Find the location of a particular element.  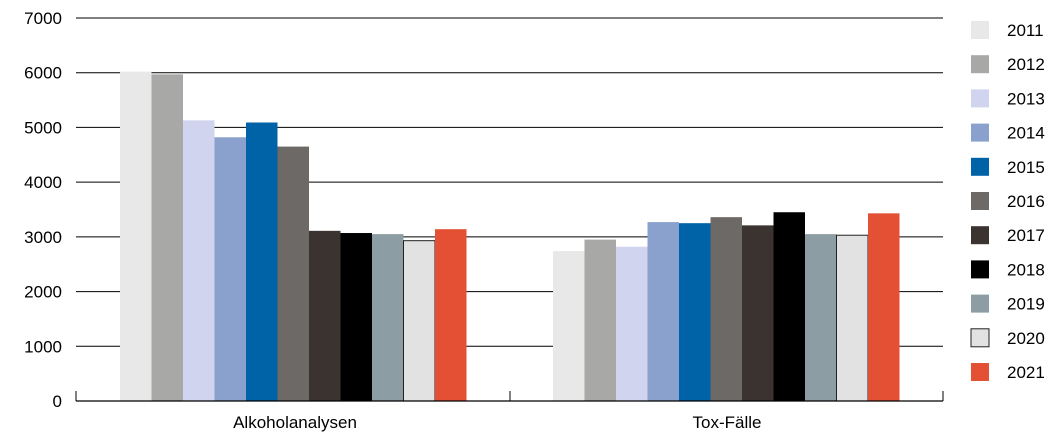

y-tick-label: 4000 is located at coordinates (43, 182).